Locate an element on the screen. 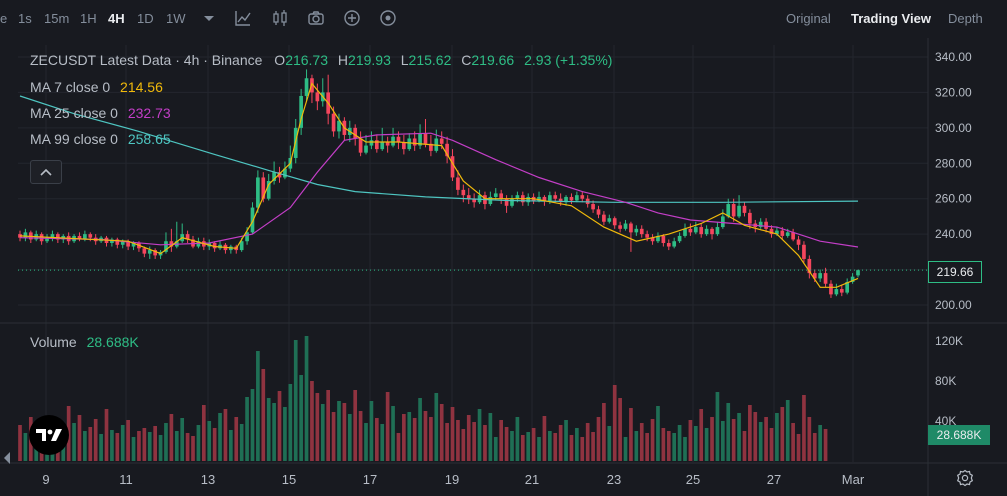  add-indicator-icon is located at coordinates (352, 18).